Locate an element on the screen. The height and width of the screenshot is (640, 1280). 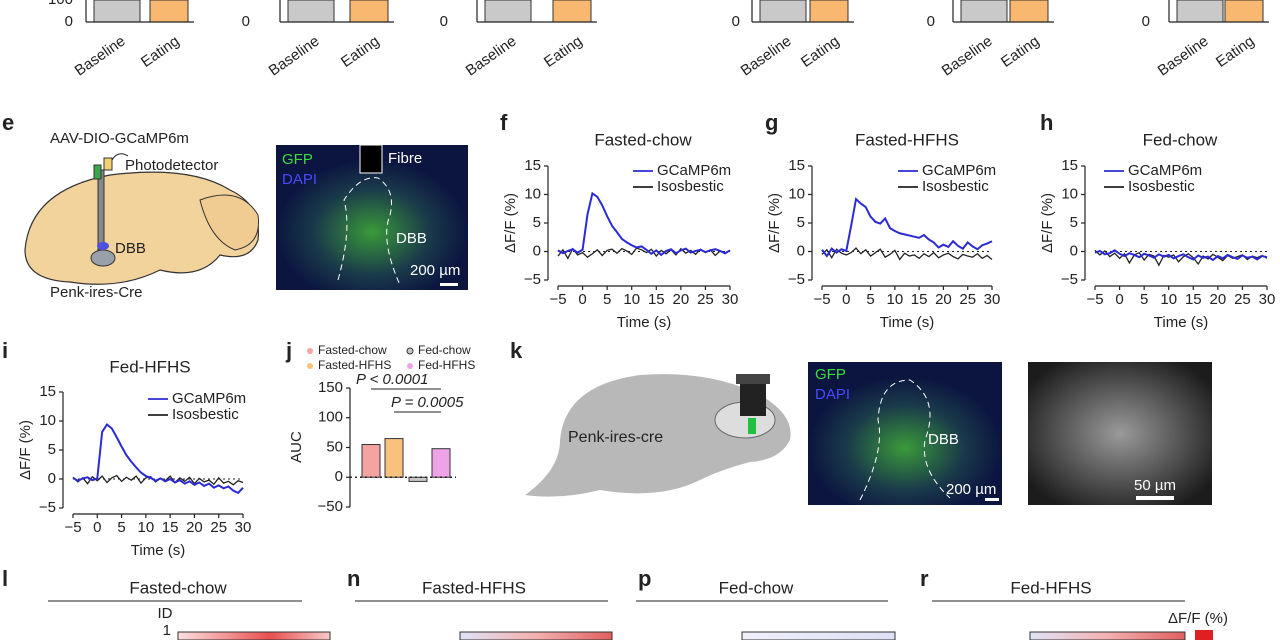
heatmap-title: Fed-HFHS is located at coordinates (1050, 587).